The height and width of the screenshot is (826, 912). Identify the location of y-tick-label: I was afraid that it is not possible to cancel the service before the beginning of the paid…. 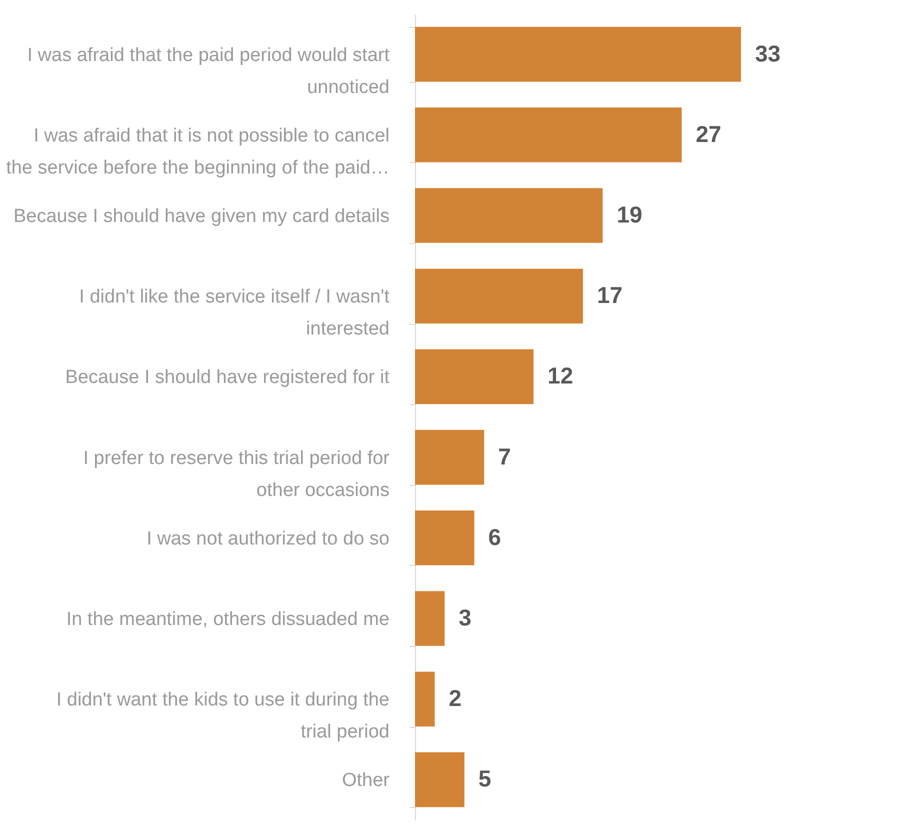
(198, 151).